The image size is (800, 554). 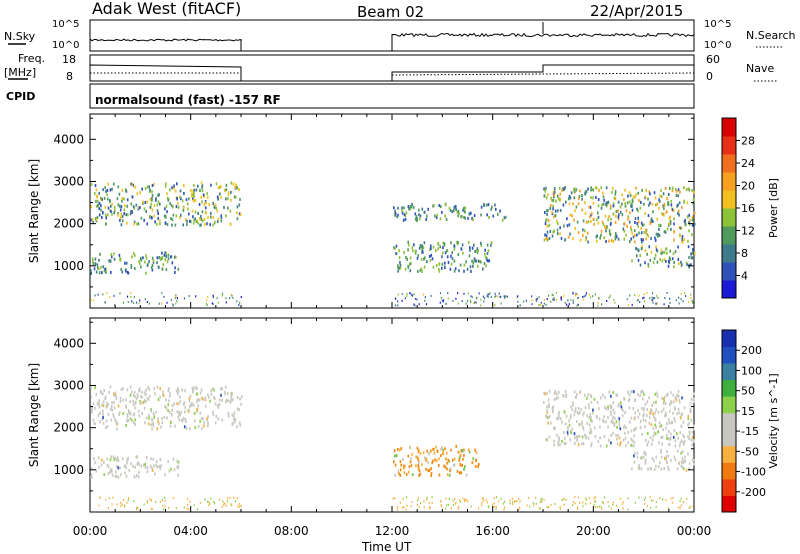 What do you see at coordinates (729, 271) in the screenshot?
I see `power-colorbar-swatch` at bounding box center [729, 271].